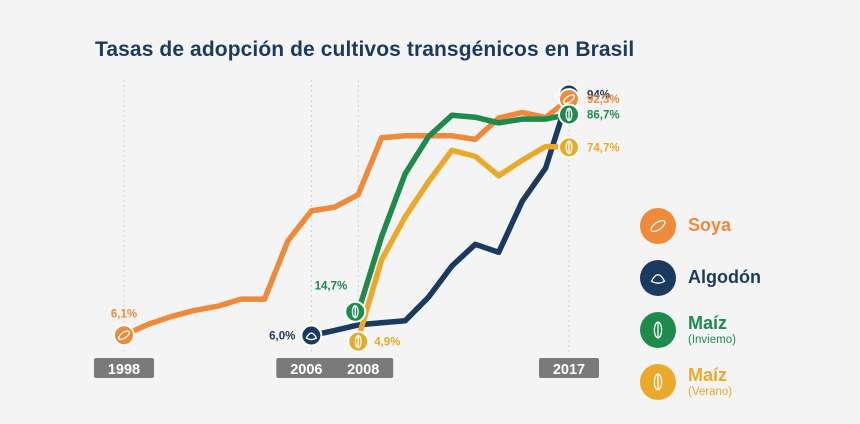 This screenshot has width=860, height=424. I want to click on marker-start-soya, so click(124, 335).